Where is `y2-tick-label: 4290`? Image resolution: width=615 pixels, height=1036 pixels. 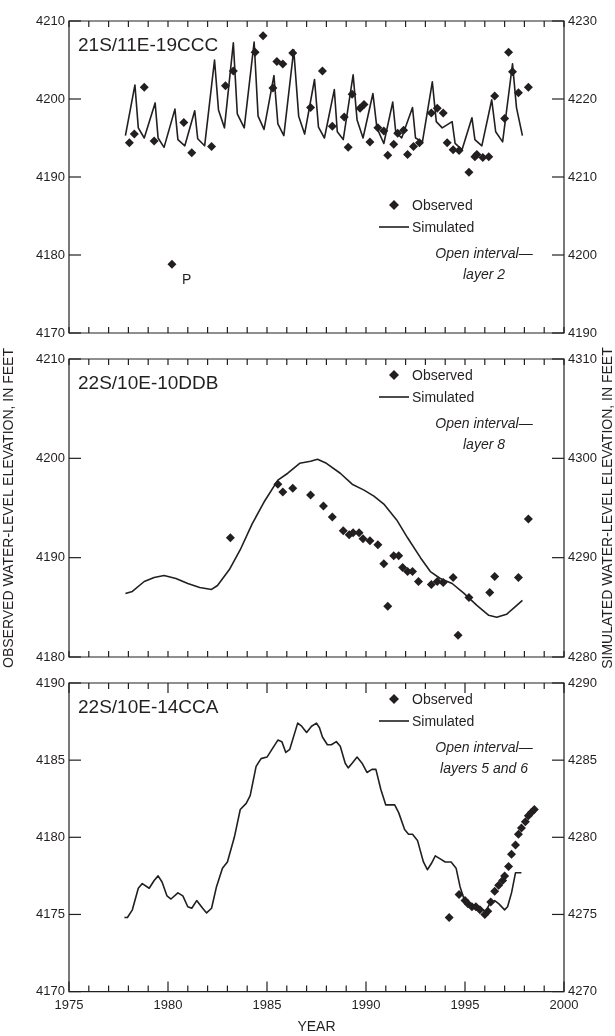
y2-tick-label: 4290 is located at coordinates (582, 682).